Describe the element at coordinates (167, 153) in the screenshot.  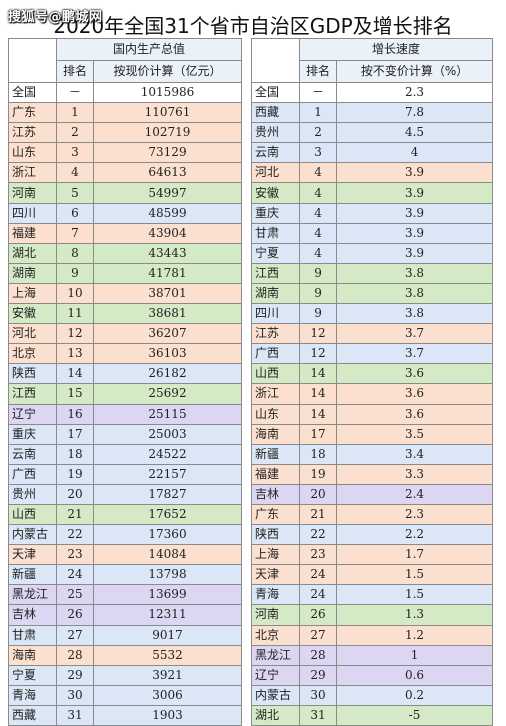
I see `gdp-value-cell: 73129` at that location.